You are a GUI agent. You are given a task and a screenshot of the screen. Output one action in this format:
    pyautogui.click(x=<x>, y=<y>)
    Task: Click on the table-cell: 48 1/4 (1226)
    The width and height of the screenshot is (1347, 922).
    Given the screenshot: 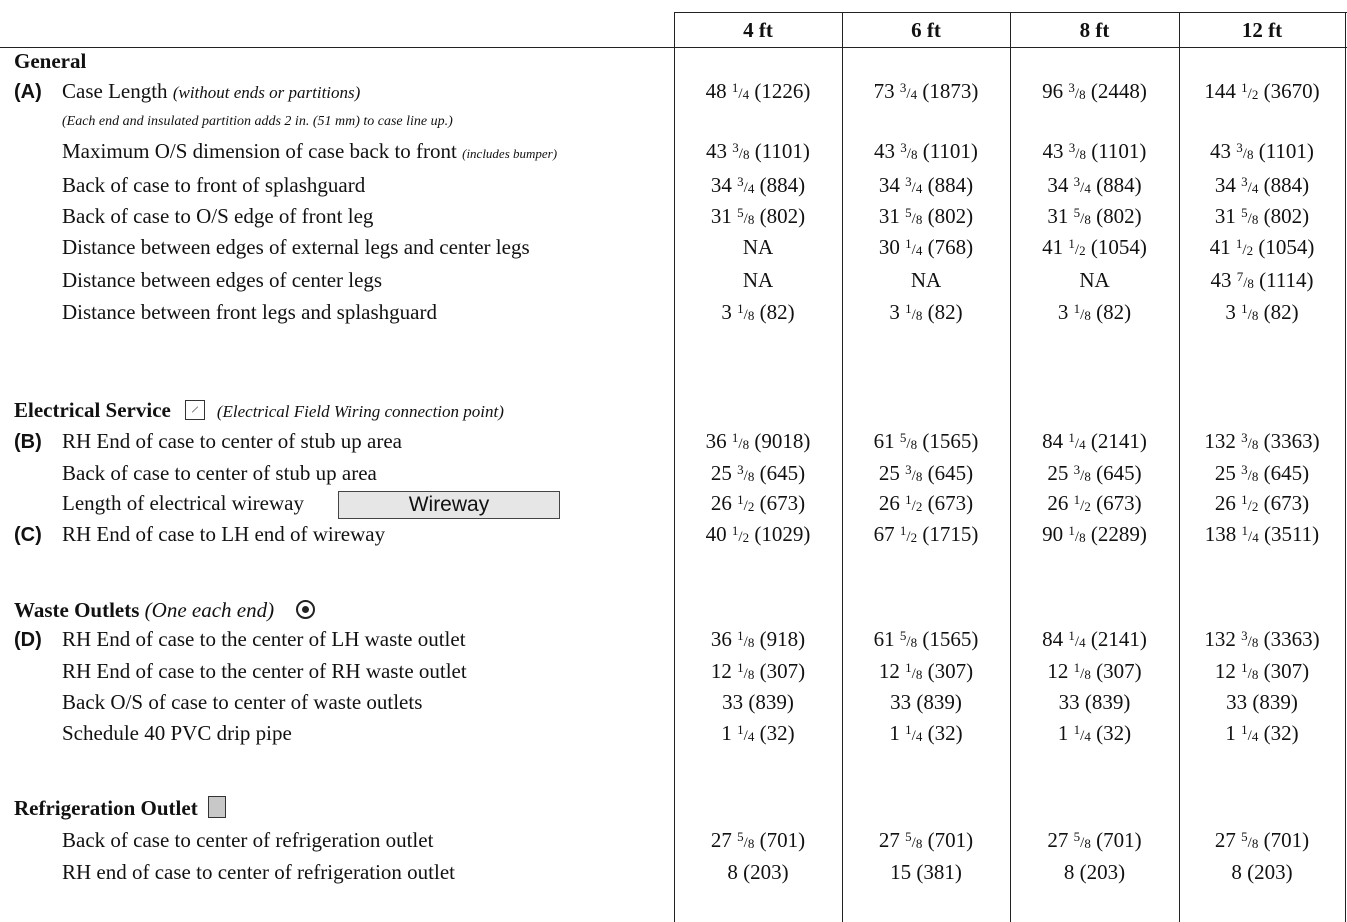 What is the action you would take?
    pyautogui.click(x=758, y=91)
    